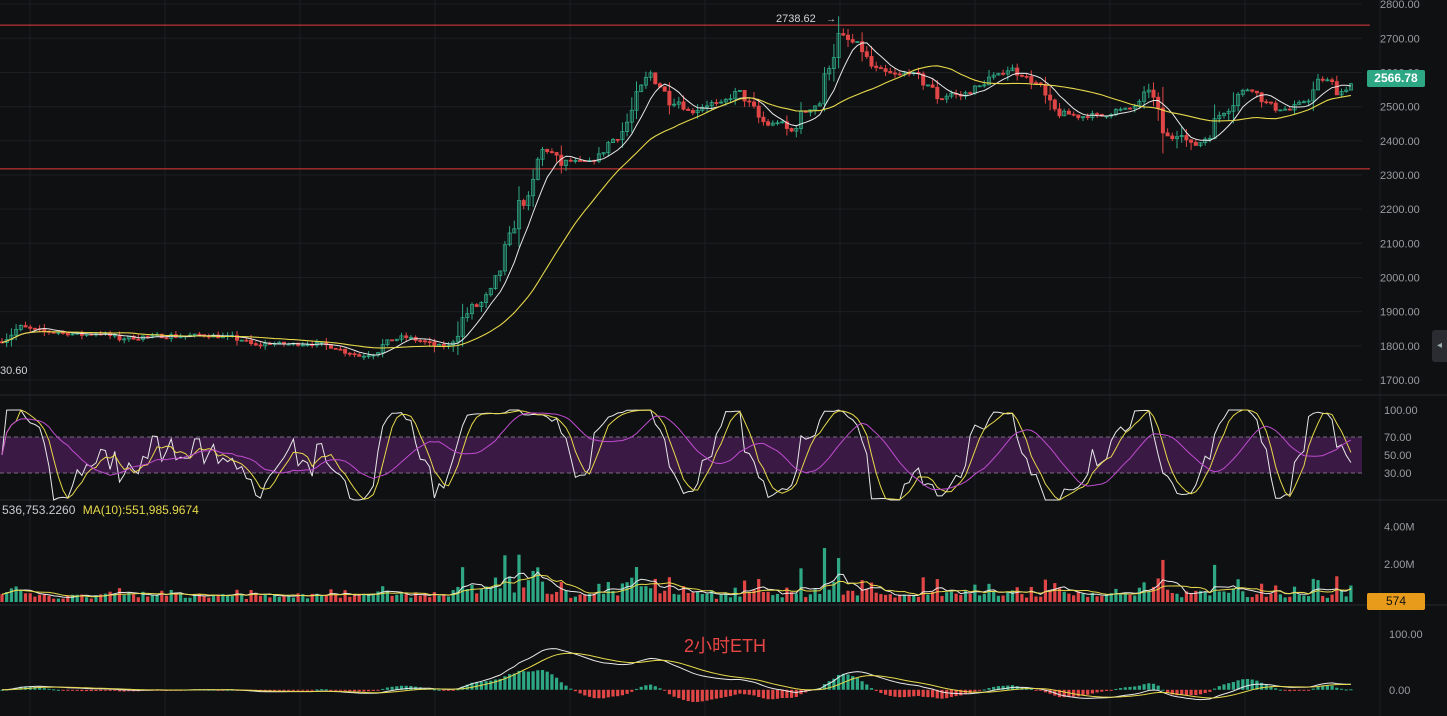 The image size is (1447, 716). Describe the element at coordinates (1439, 346) in the screenshot. I see `collapse-handle-icon: ◂` at that location.